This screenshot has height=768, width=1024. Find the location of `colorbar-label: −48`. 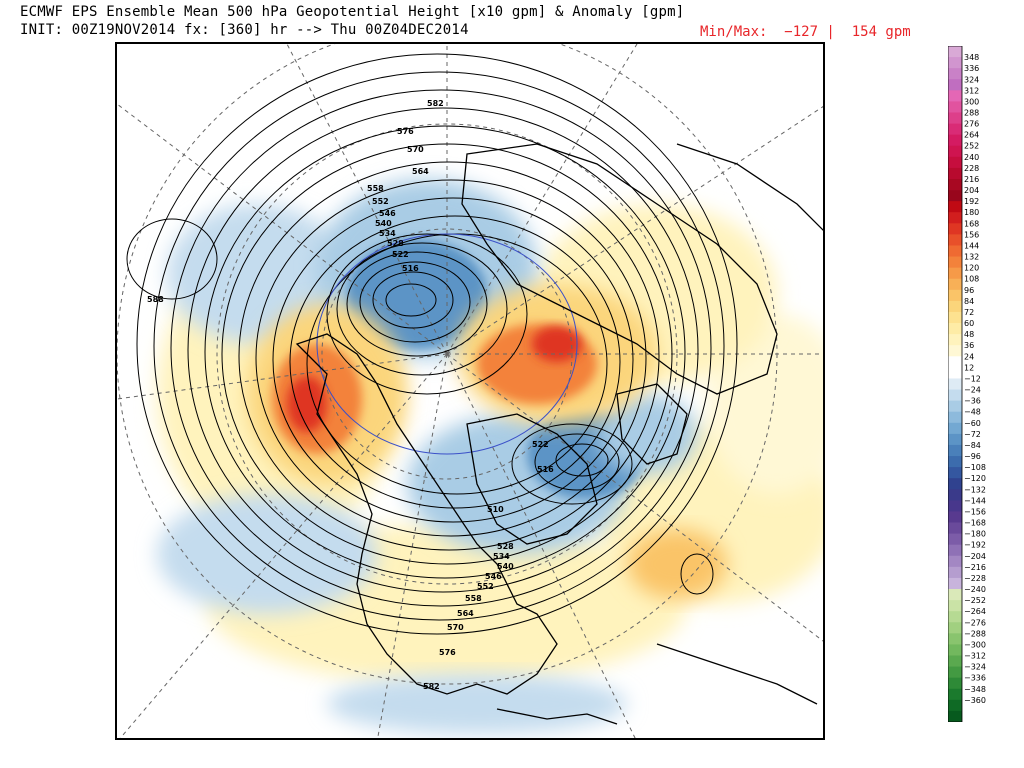

colorbar-label: −48 is located at coordinates (972, 412).